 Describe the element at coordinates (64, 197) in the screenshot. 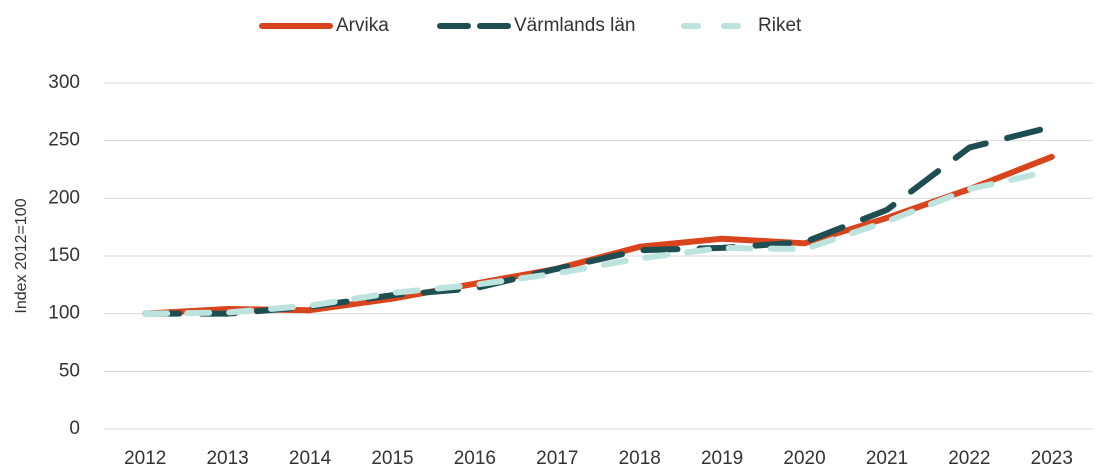

I see `y-tick-label: 200` at that location.